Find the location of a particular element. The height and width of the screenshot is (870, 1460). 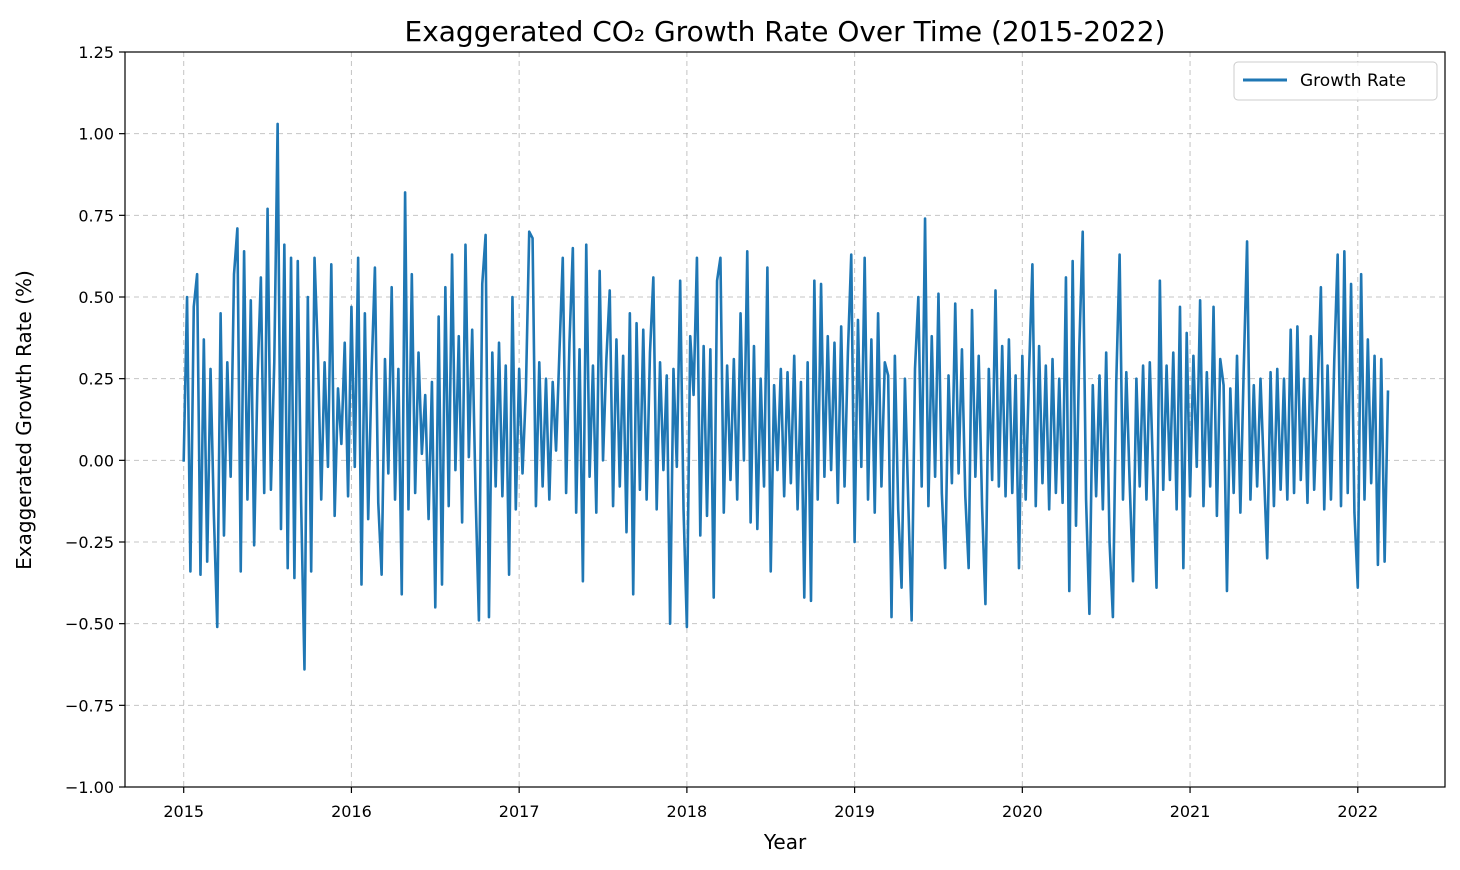

x-tick-label: 2017 is located at coordinates (519, 811).